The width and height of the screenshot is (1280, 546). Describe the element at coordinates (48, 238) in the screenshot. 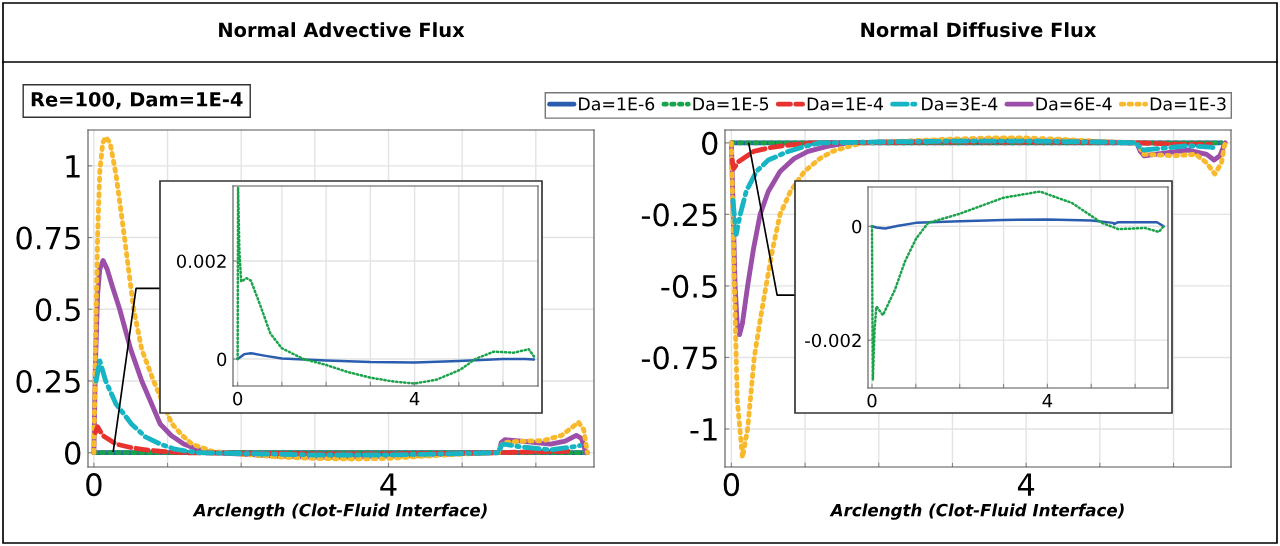

I see `y-tick-label: 0.75` at that location.